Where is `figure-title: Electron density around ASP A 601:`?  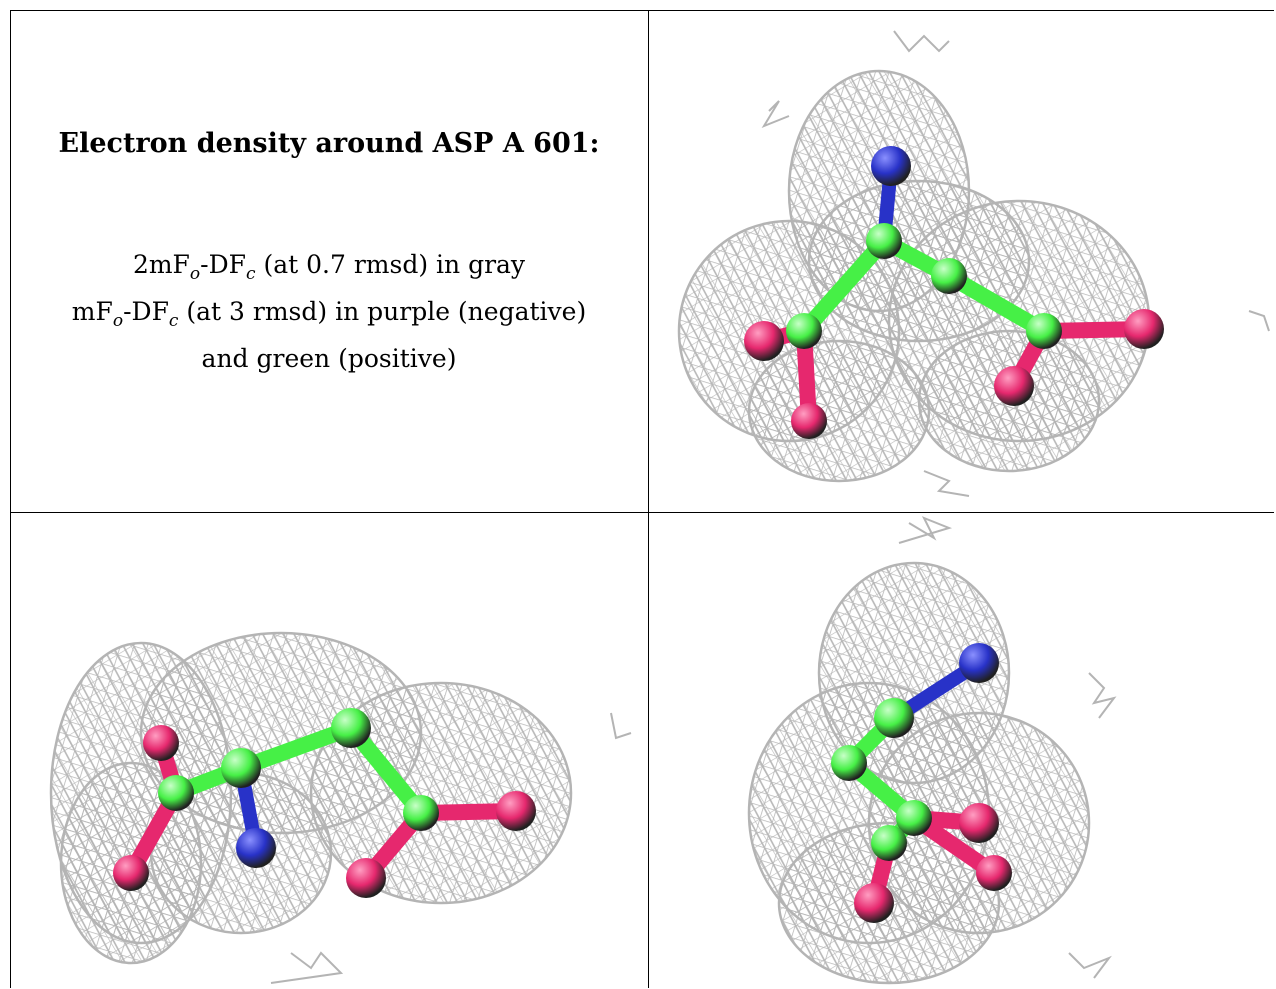 figure-title: Electron density around ASP A 601: is located at coordinates (329, 143).